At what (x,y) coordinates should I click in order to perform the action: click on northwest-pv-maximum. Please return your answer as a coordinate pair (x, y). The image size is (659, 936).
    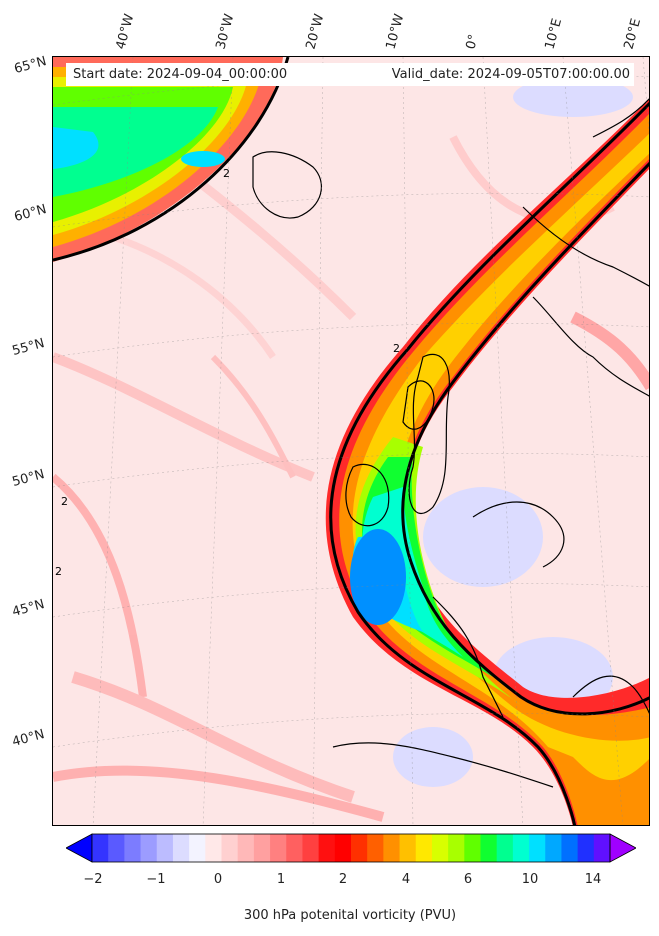
    Looking at the image, I should click on (171, 159).